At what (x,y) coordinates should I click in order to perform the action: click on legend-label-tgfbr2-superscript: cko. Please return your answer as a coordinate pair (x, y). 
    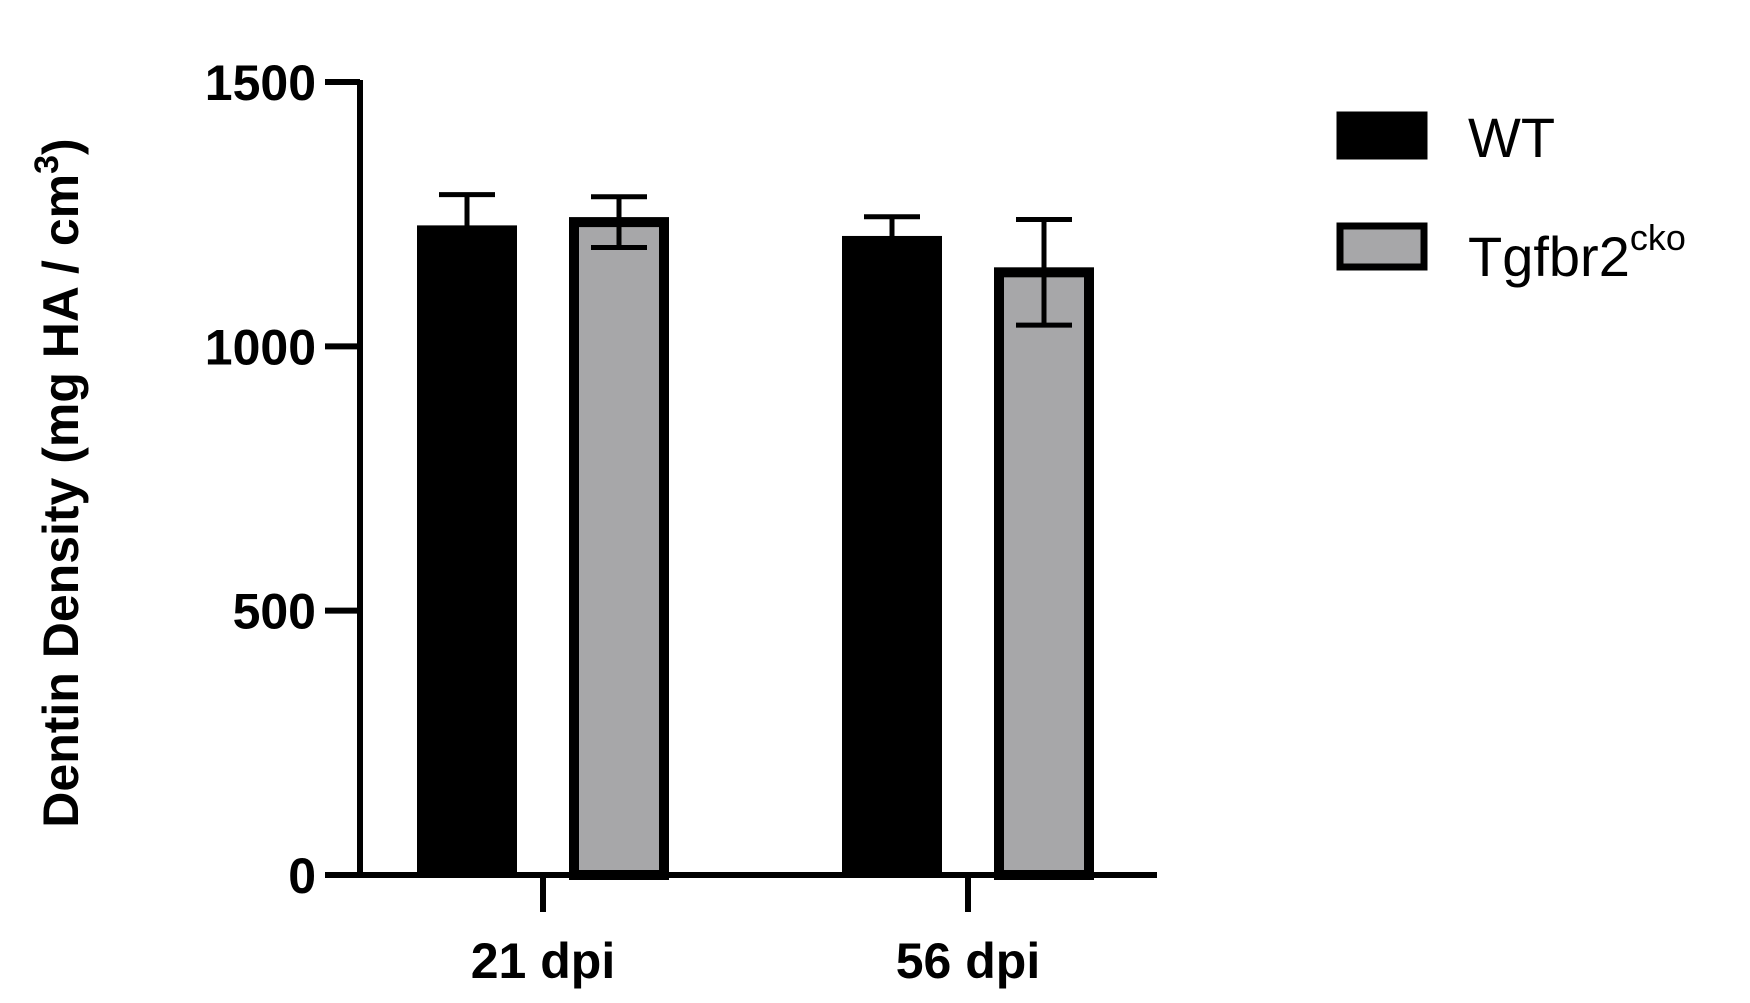
    Looking at the image, I should click on (1658, 237).